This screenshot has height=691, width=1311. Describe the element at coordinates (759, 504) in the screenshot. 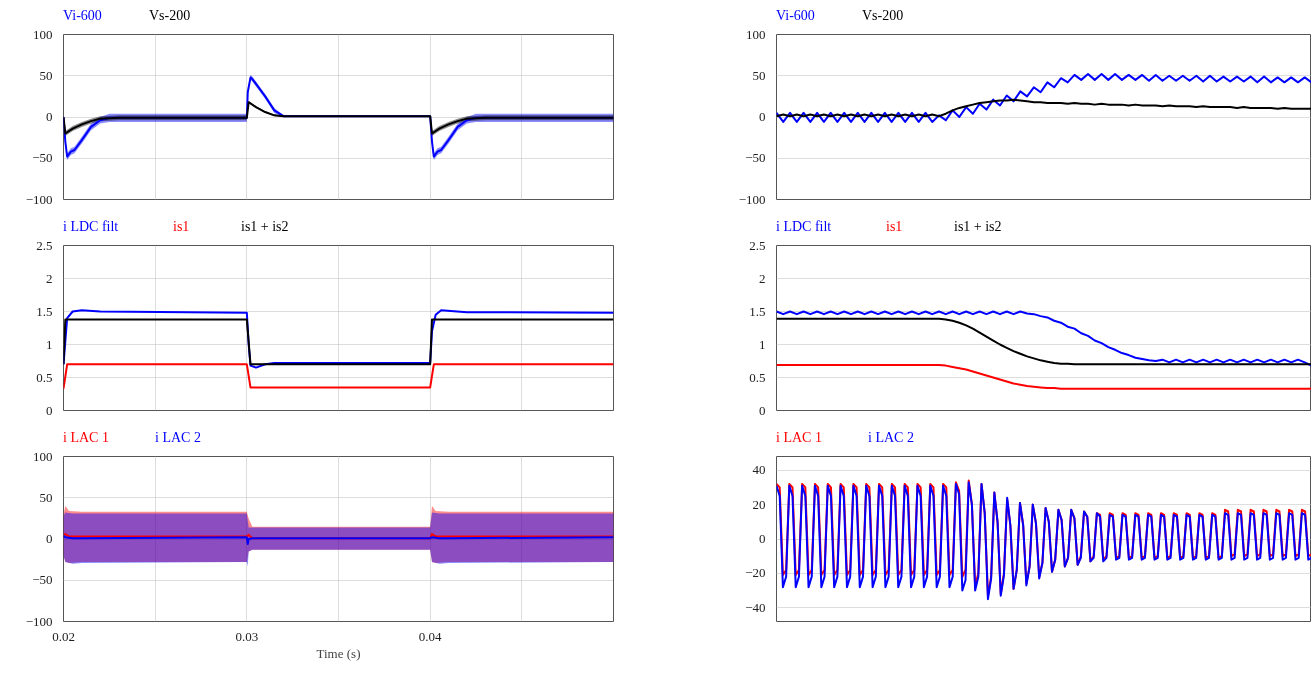

I see `y-tick-label: 20` at that location.